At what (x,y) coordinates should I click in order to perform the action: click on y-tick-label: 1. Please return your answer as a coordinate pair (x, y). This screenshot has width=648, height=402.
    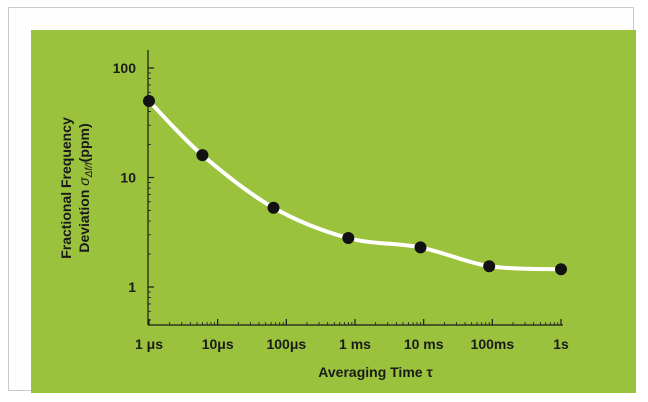
    Looking at the image, I should click on (132, 287).